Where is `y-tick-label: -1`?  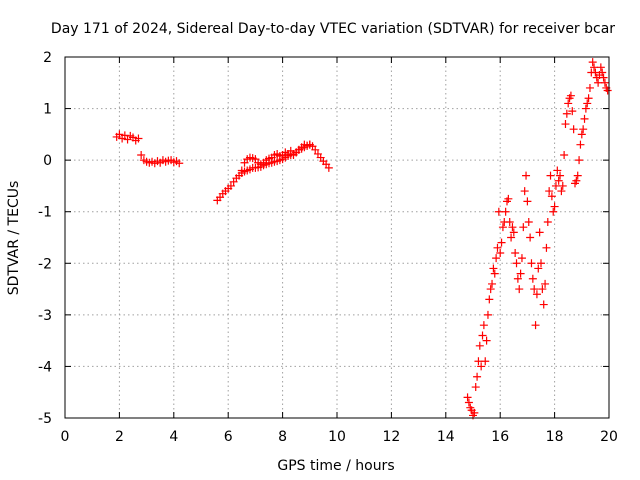
y-tick-label: -1 is located at coordinates (45, 213).